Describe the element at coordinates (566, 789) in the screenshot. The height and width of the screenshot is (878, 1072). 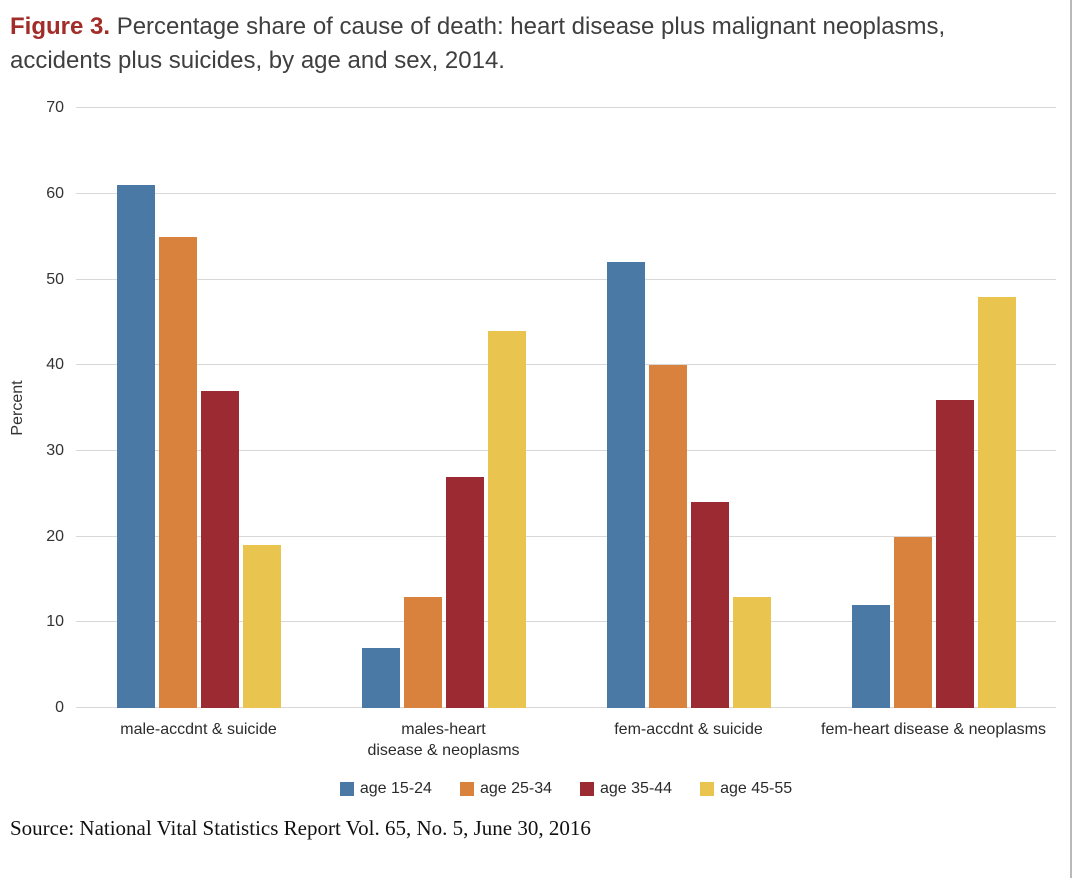
I see `legend: age 15-24 age 25-34 age 35-44 age 45-55` at that location.